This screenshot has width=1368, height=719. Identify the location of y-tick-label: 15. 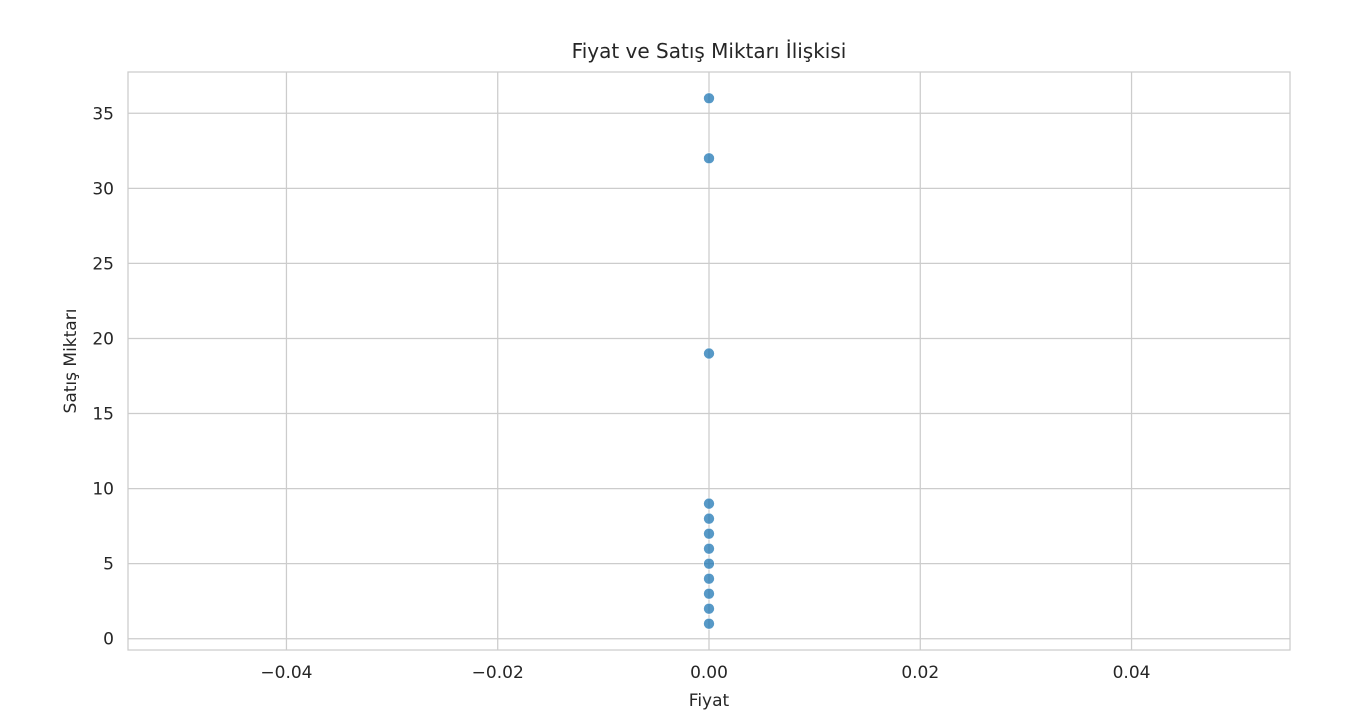
(103, 415).